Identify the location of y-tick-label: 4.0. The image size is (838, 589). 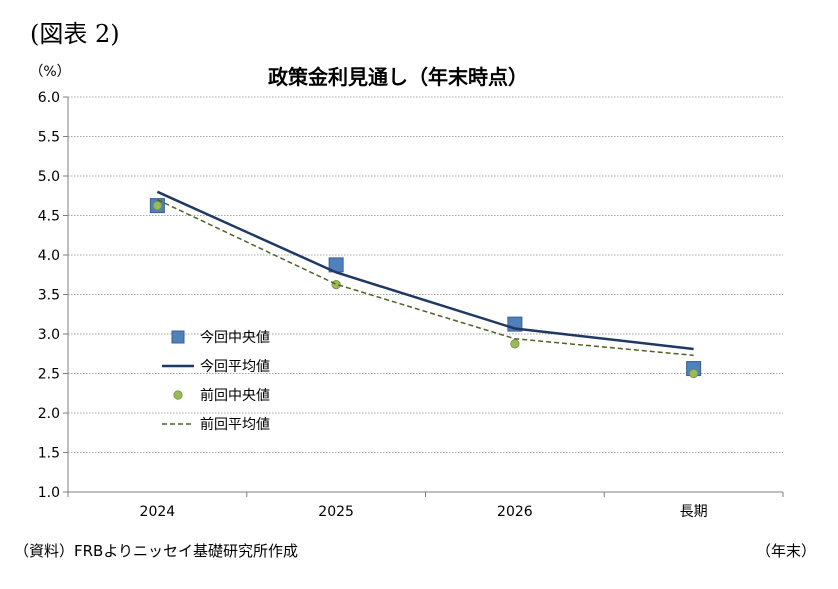
(49, 256).